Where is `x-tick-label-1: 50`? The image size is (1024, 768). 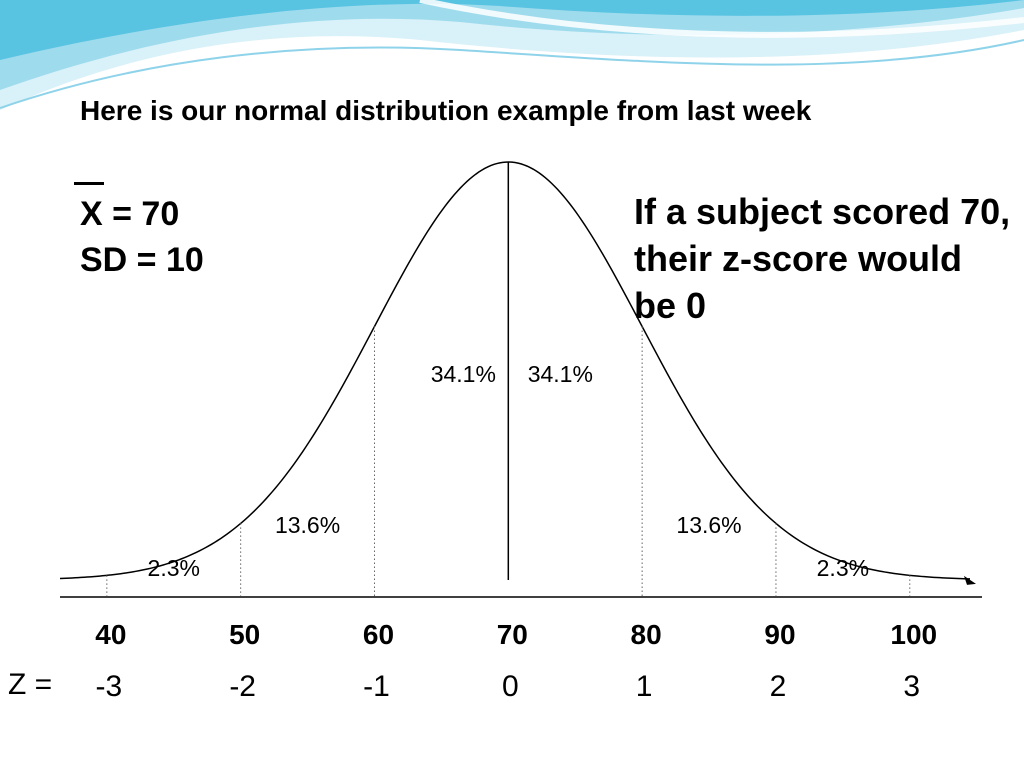
x-tick-label-1: 50 is located at coordinates (244, 634).